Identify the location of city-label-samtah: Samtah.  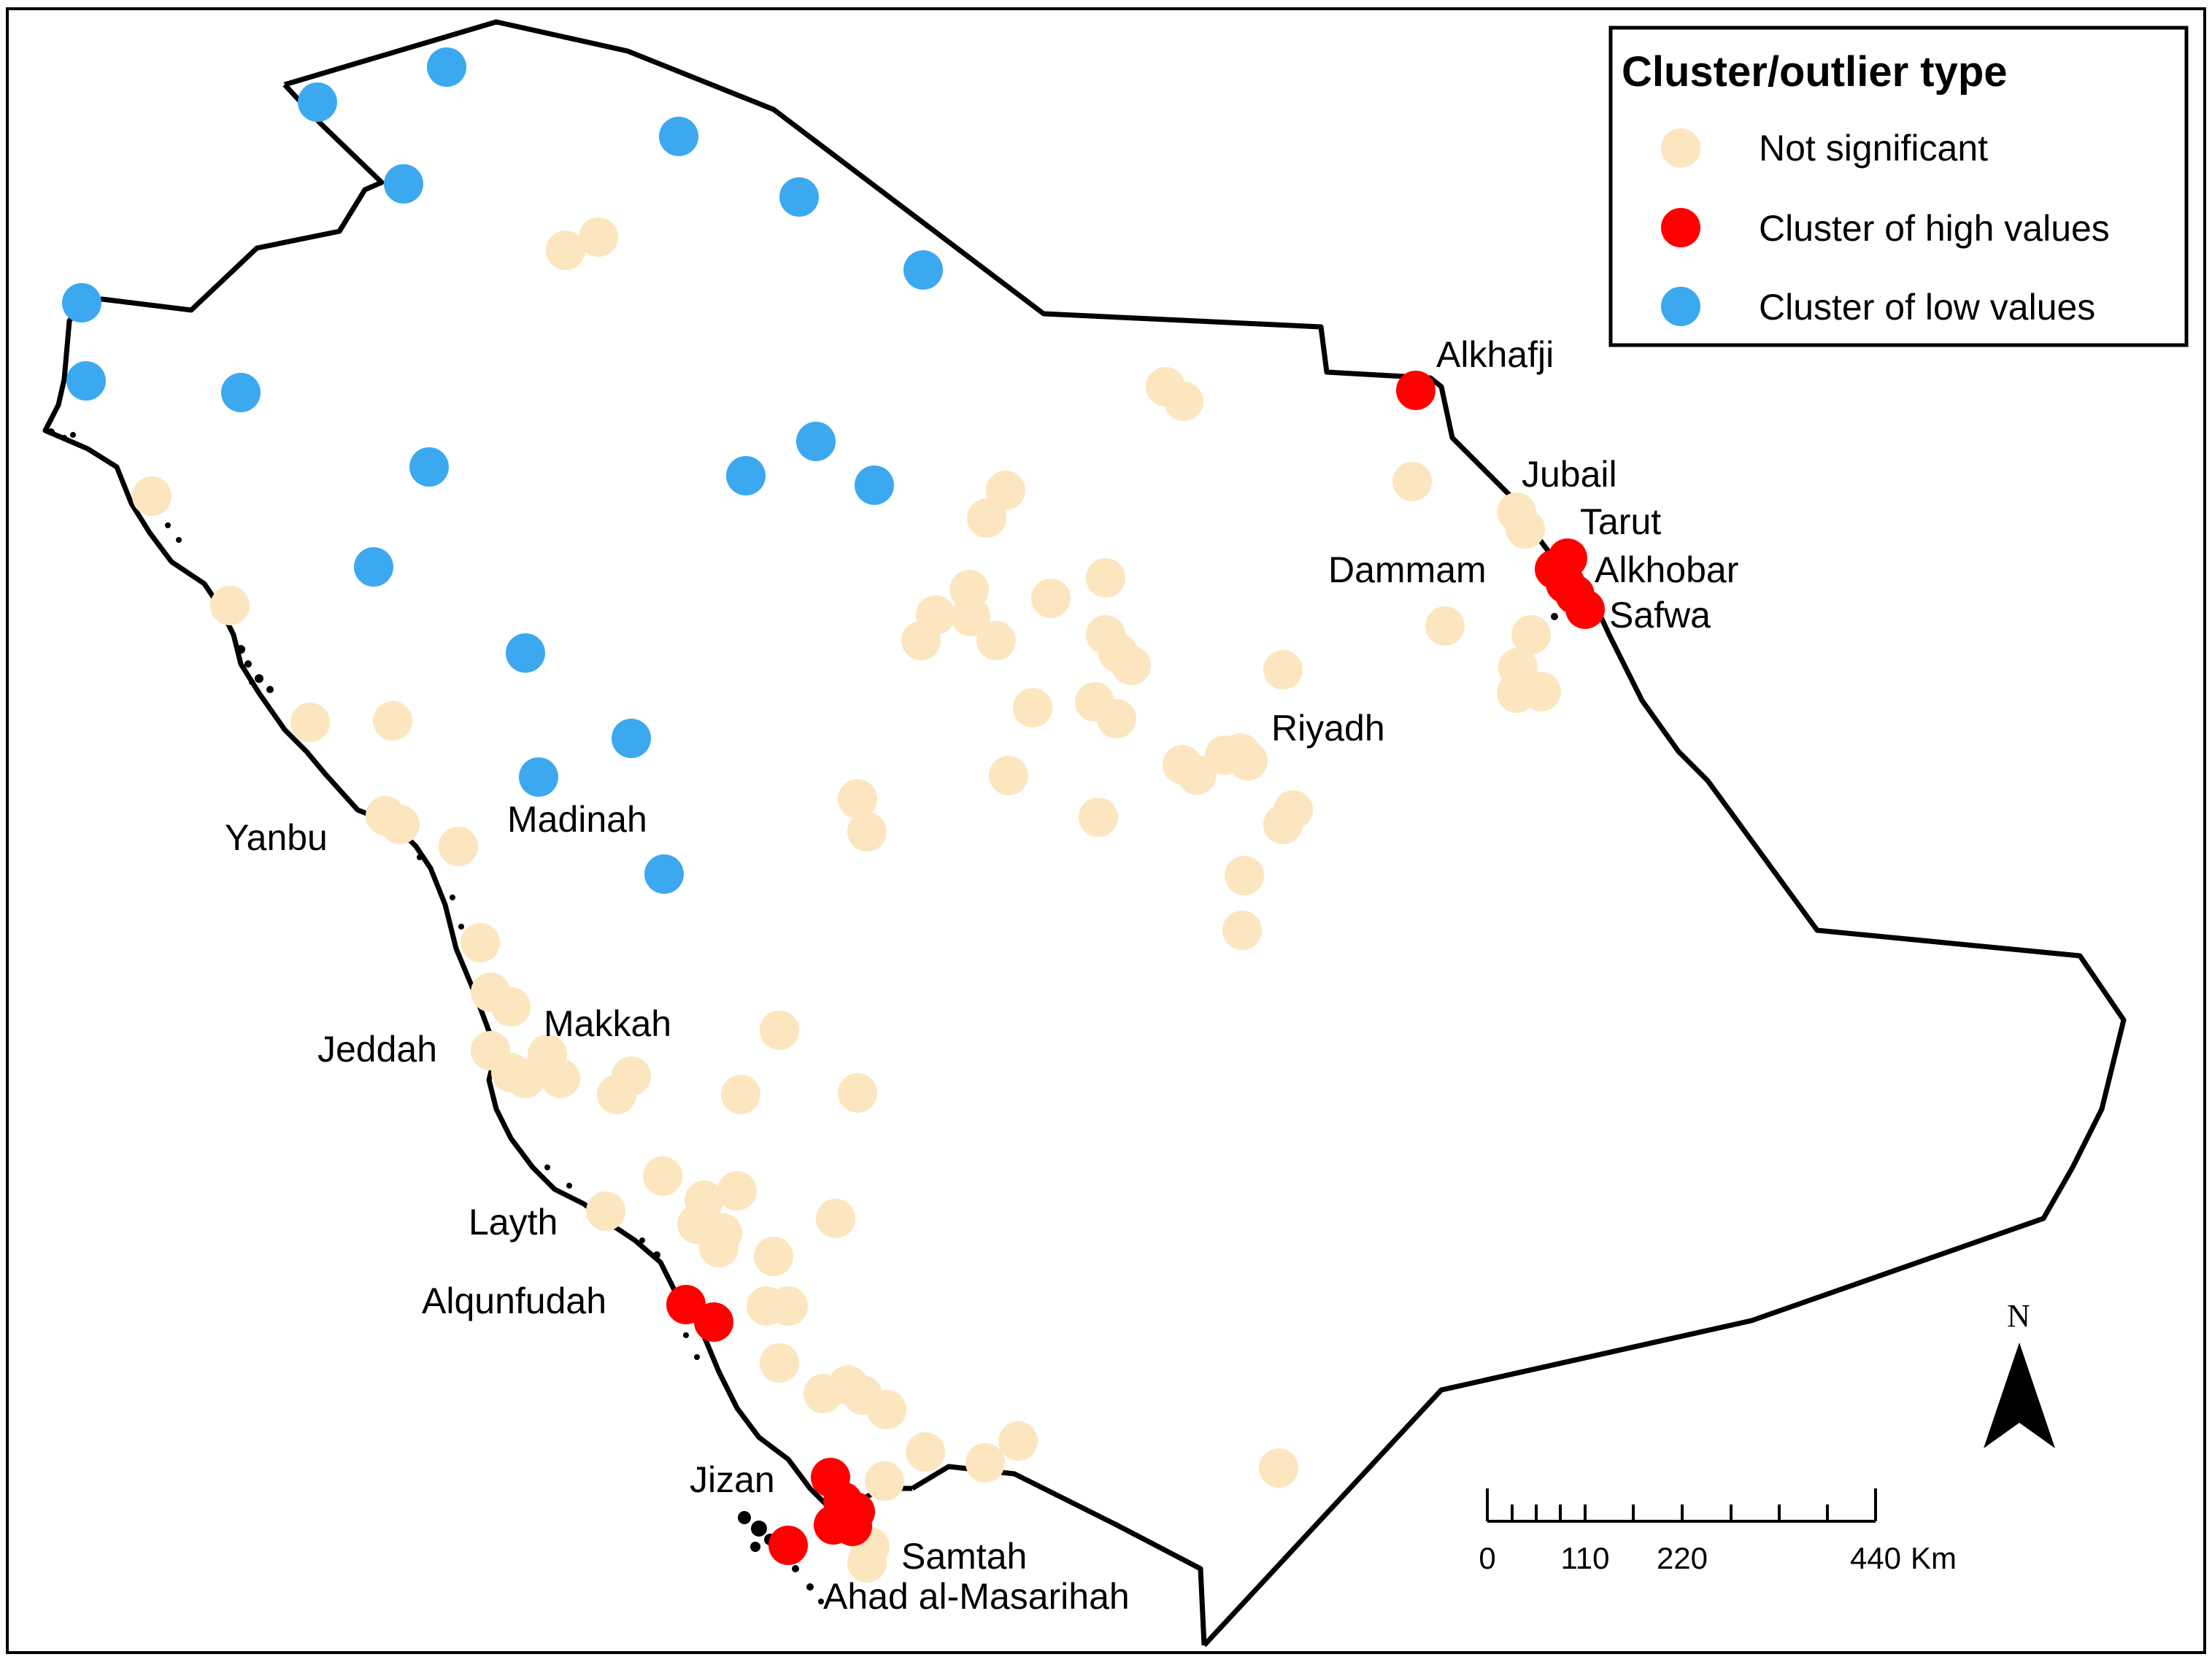
(964, 1557).